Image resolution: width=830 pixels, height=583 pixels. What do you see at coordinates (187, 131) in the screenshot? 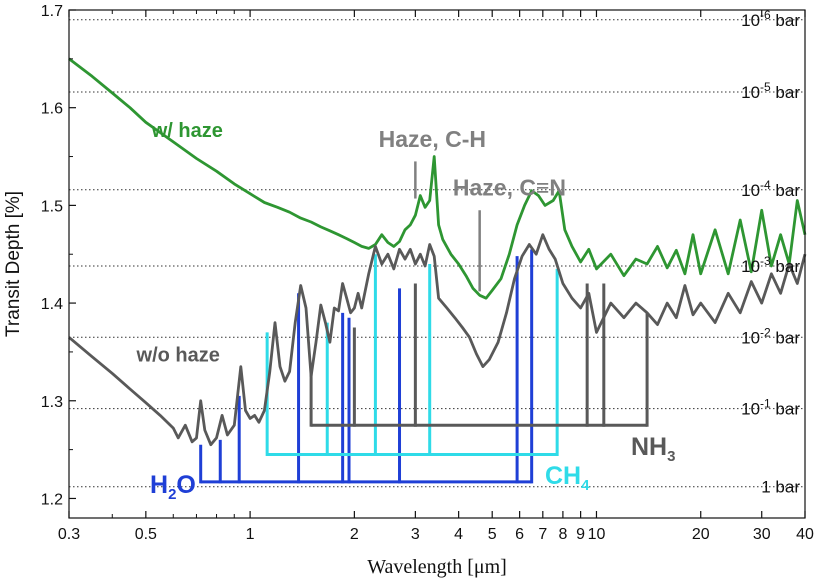
I see `annotation-label: w/ haze` at bounding box center [187, 131].